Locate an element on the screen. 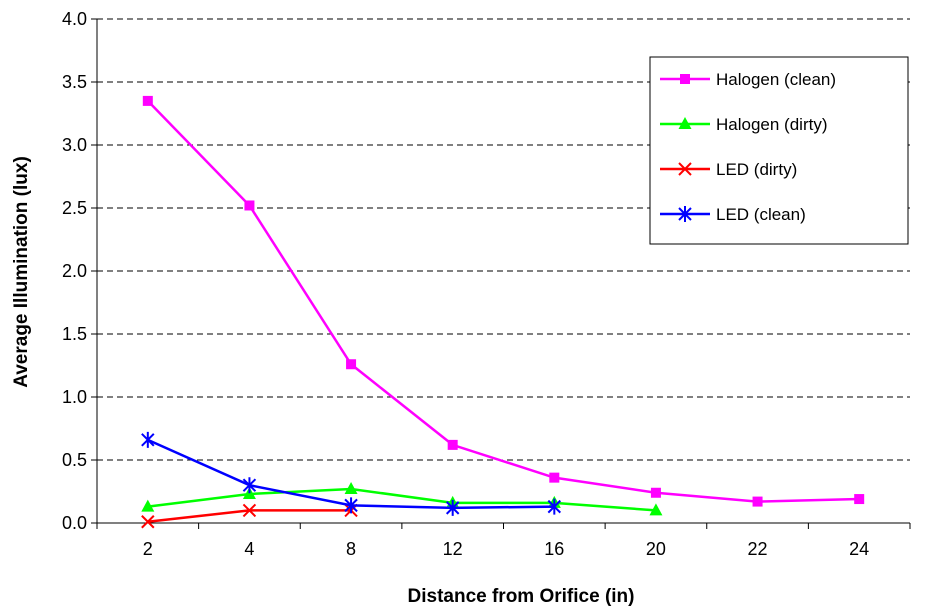 This screenshot has width=940, height=613. x-tick-label: 22 is located at coordinates (758, 549).